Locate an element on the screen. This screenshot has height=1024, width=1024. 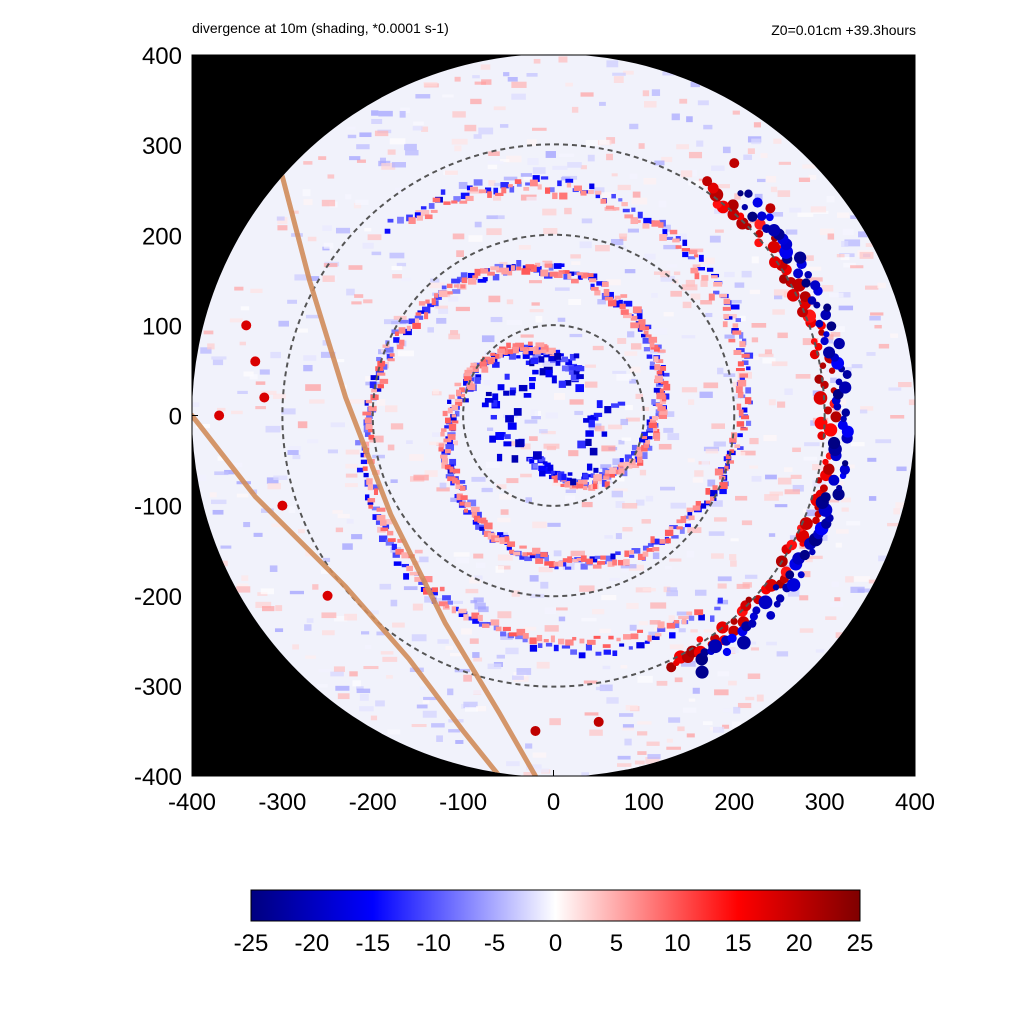
y-tick-label: -300 is located at coordinates (158, 687).